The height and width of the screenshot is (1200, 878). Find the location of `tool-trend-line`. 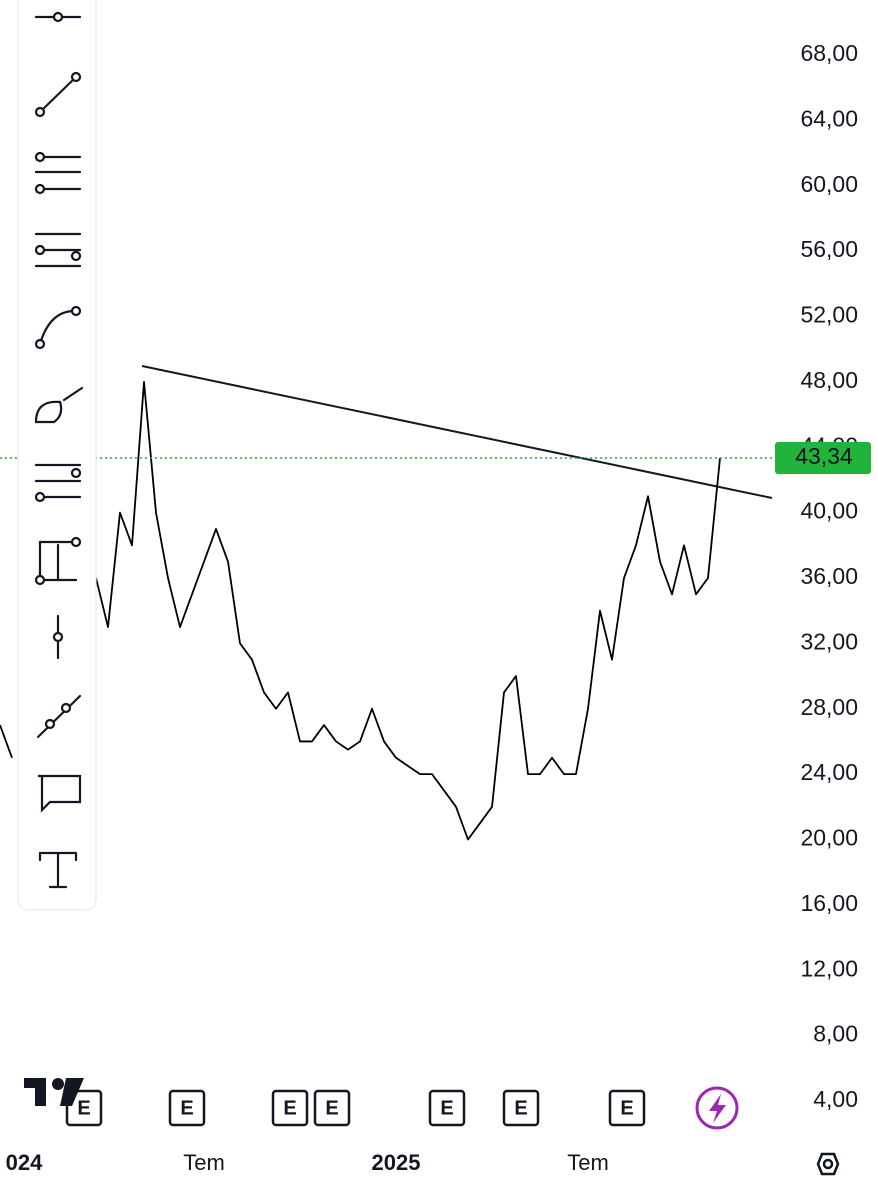

tool-trend-line is located at coordinates (58, 94).